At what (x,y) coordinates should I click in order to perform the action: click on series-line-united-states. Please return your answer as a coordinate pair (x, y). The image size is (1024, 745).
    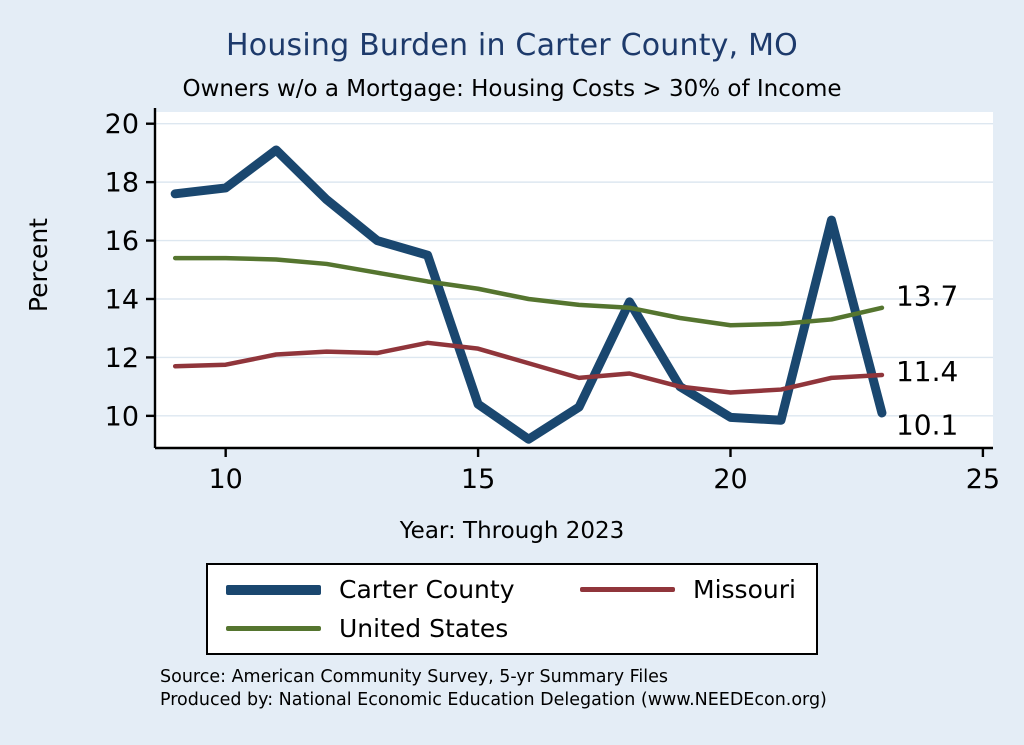
    Looking at the image, I should click on (528, 291).